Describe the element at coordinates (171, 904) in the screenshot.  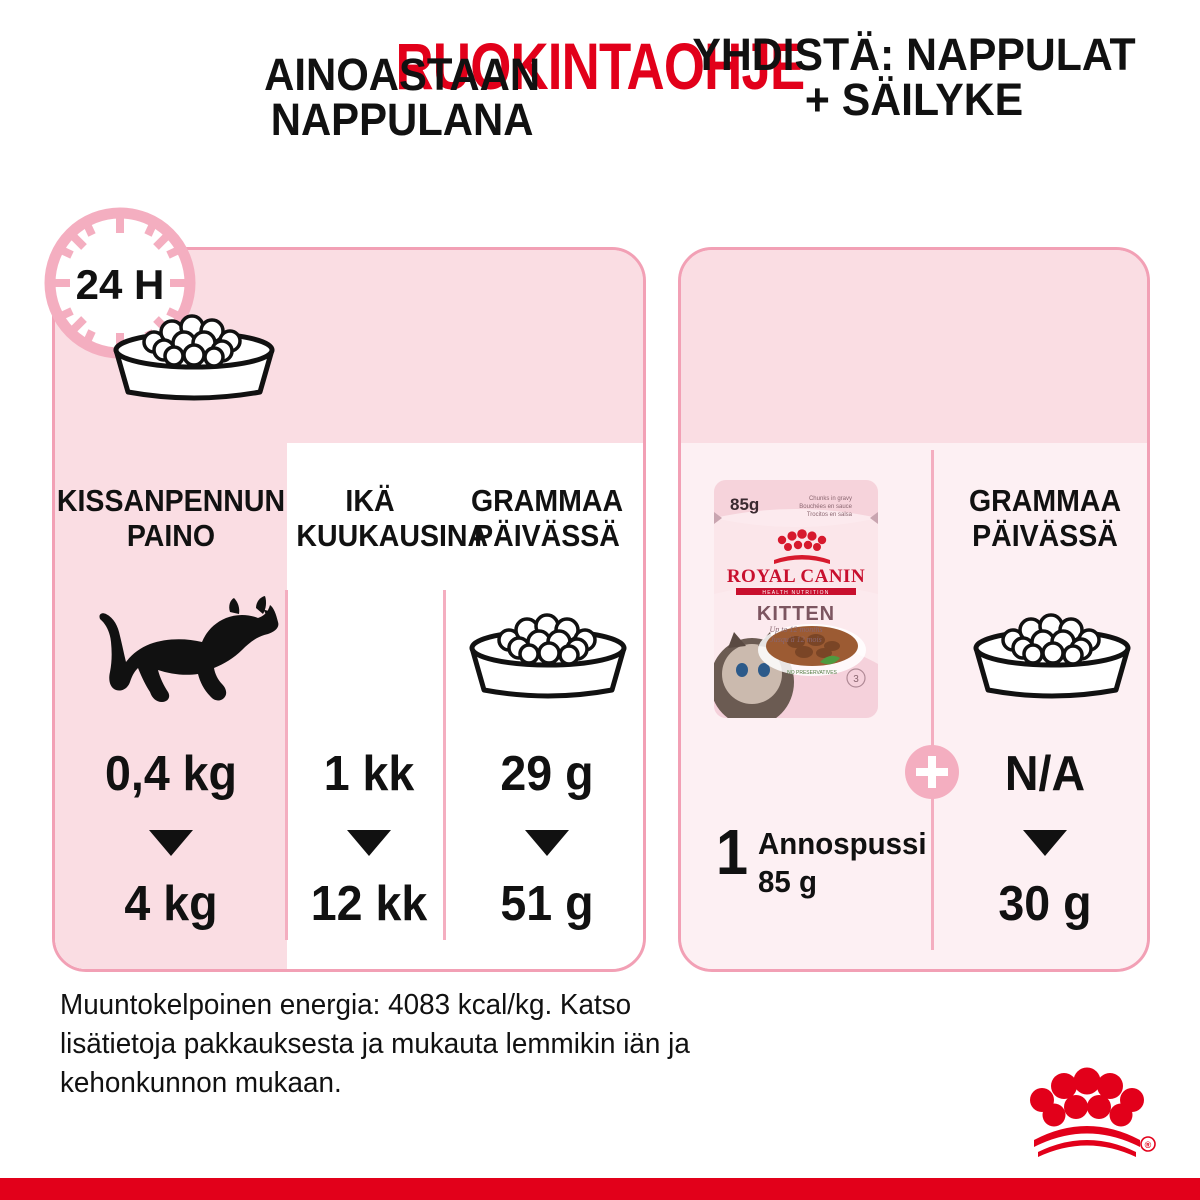
I see `value-weight-max: 4 kg` at that location.